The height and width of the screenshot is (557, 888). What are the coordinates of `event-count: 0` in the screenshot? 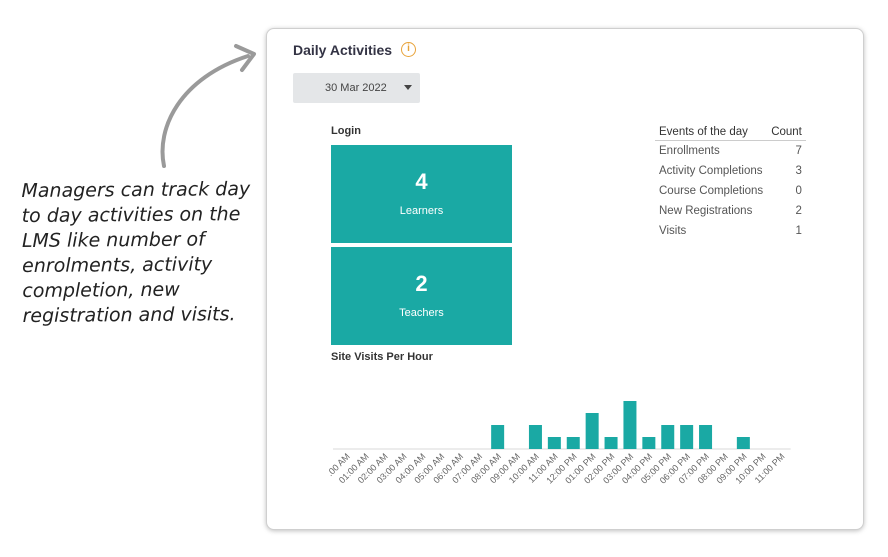 It's located at (798, 191).